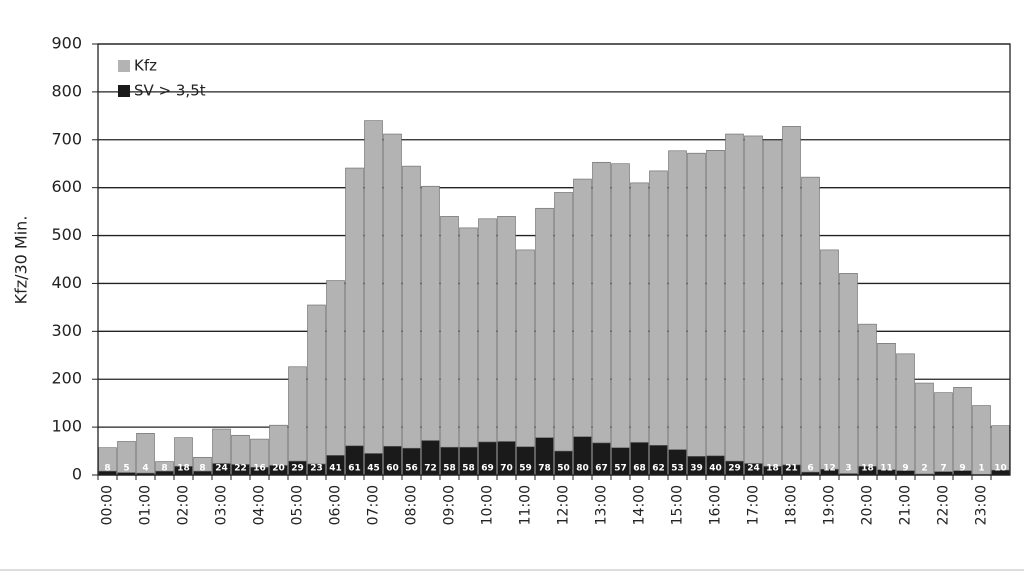 This screenshot has width=1024, height=574. What do you see at coordinates (66, 138) in the screenshot?
I see `y-tick-label: 700` at bounding box center [66, 138].